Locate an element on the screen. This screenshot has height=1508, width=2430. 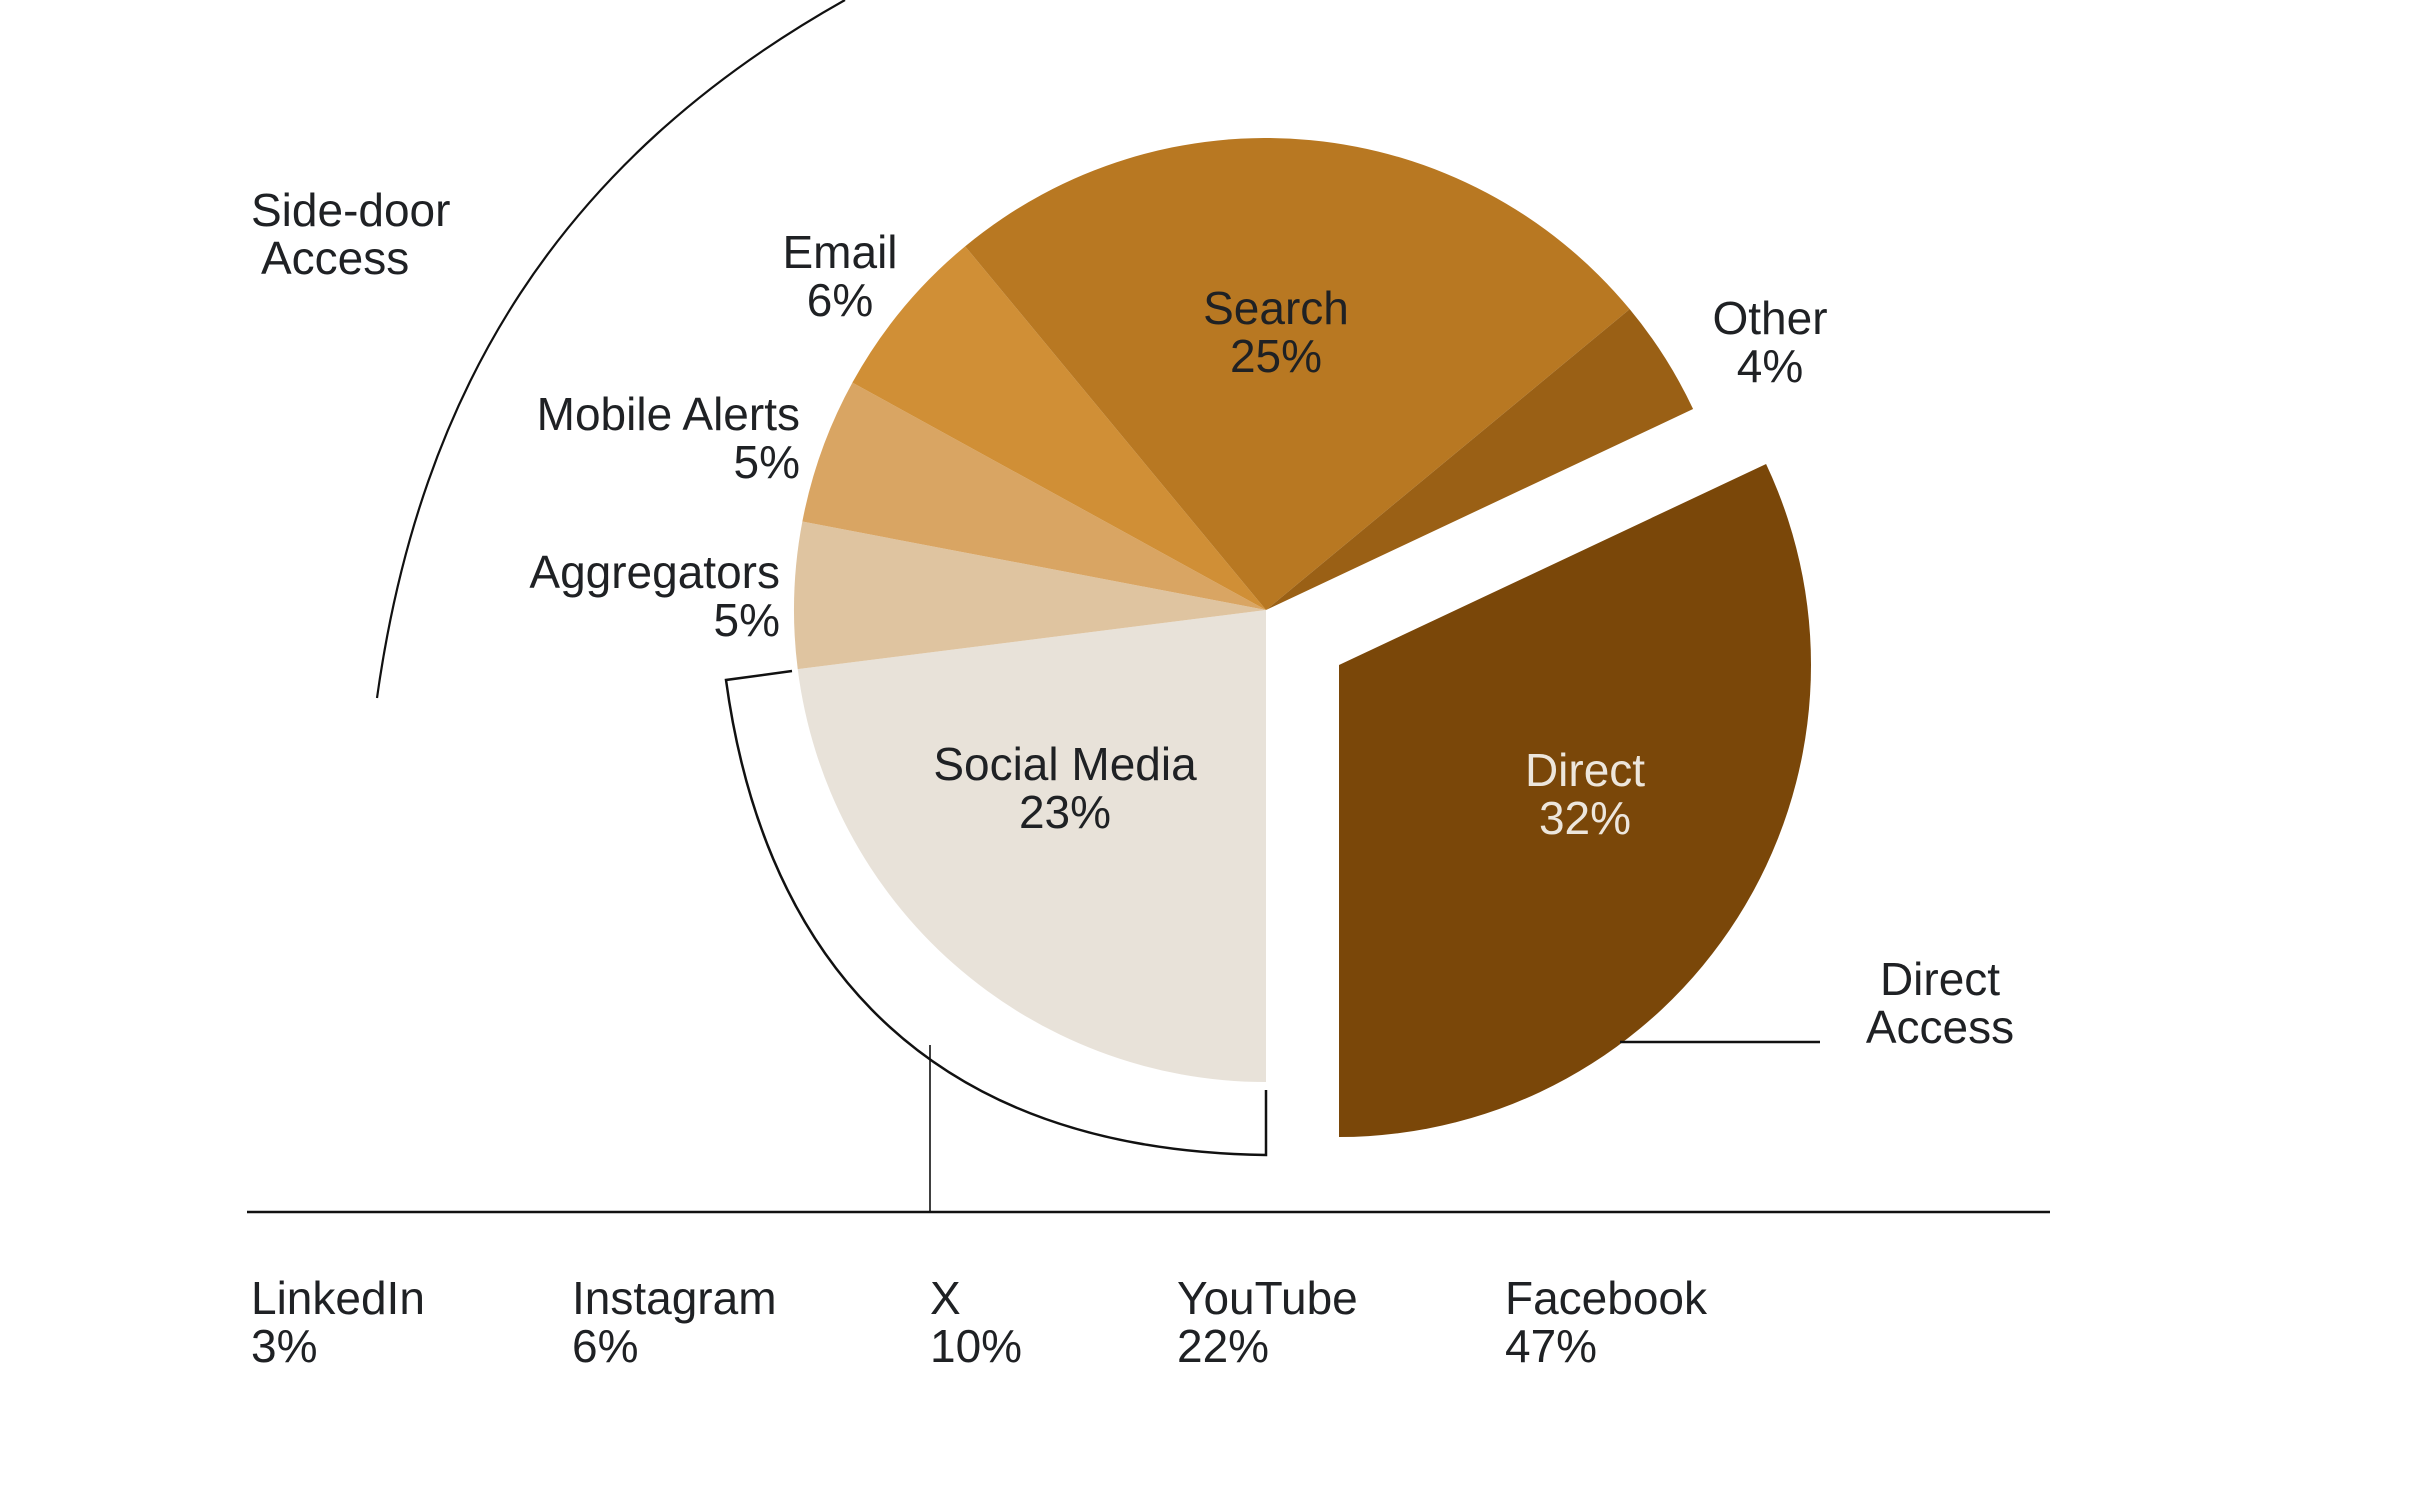
breakdown-facebook: Facebook 47% is located at coordinates (1606, 1322).